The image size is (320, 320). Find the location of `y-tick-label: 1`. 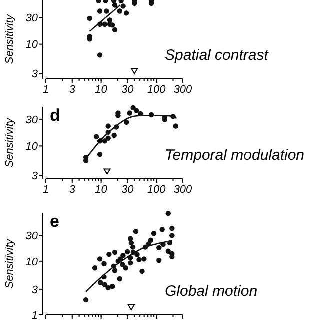

y-tick-label: 1 is located at coordinates (35, 315).